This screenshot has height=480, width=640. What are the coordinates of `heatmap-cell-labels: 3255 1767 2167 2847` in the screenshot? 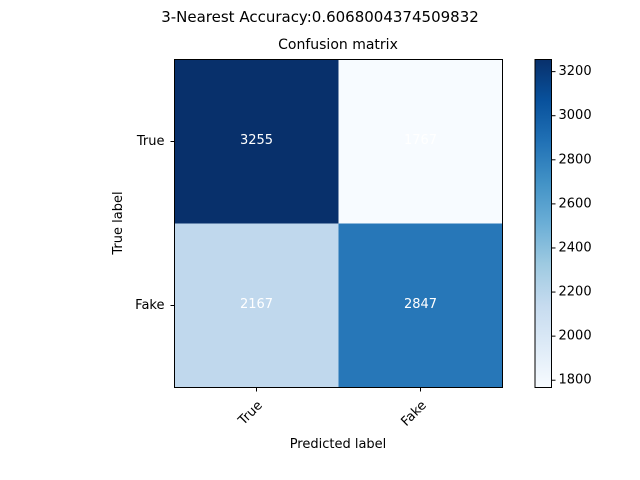 It's located at (338, 222).